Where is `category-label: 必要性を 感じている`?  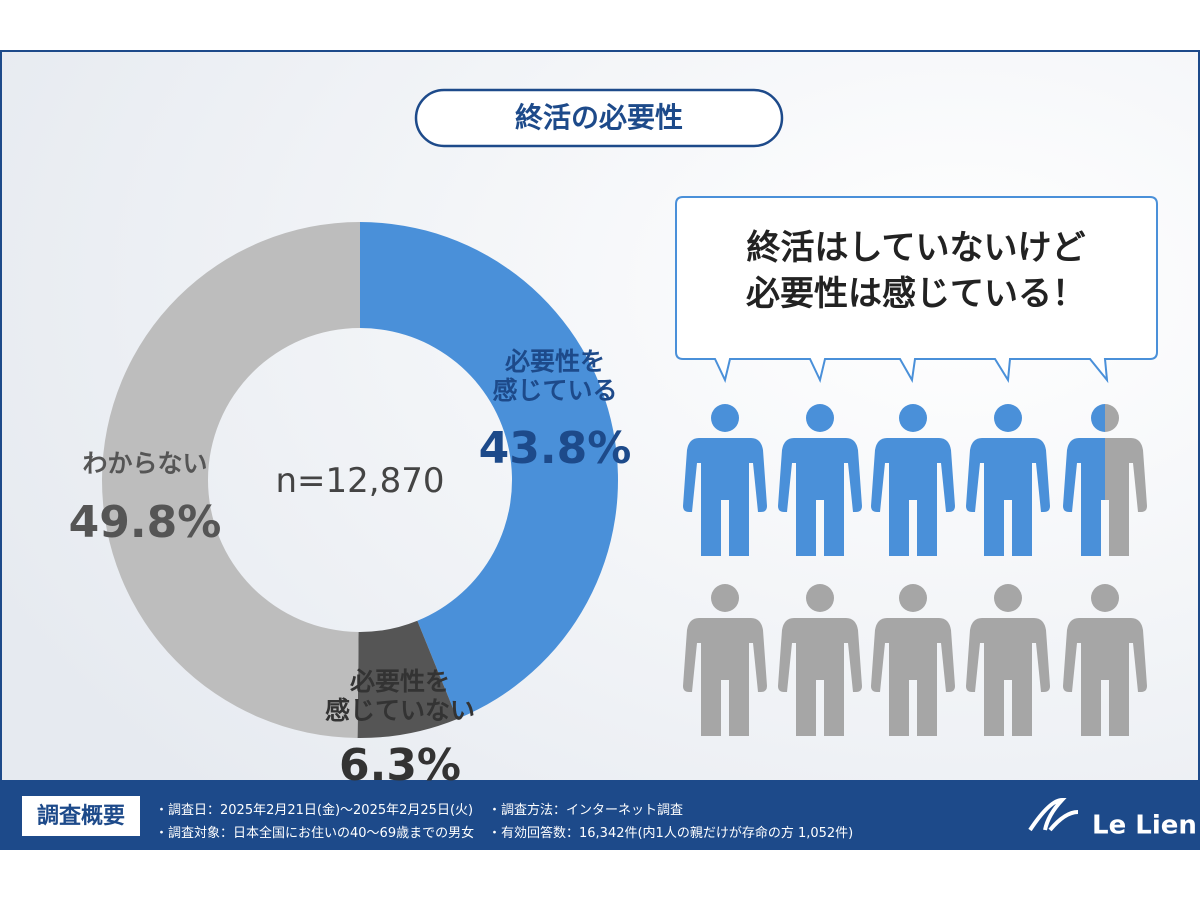 category-label: 必要性を 感じている is located at coordinates (555, 376).